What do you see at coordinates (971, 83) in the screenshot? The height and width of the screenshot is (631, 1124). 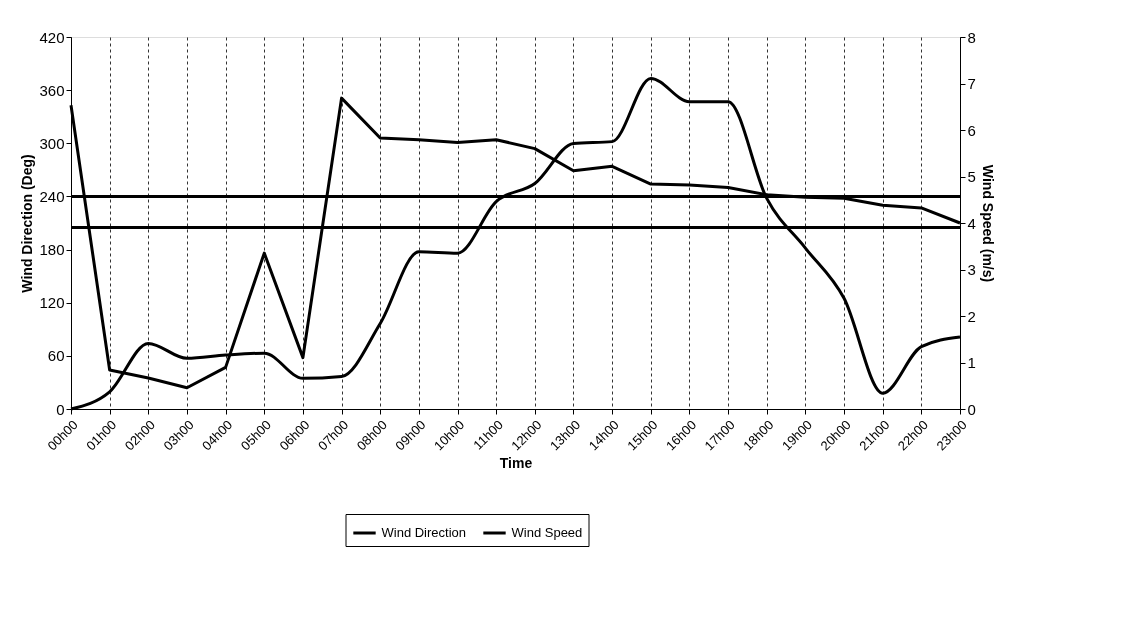 I see `y2-tick-label: 7` at bounding box center [971, 83].